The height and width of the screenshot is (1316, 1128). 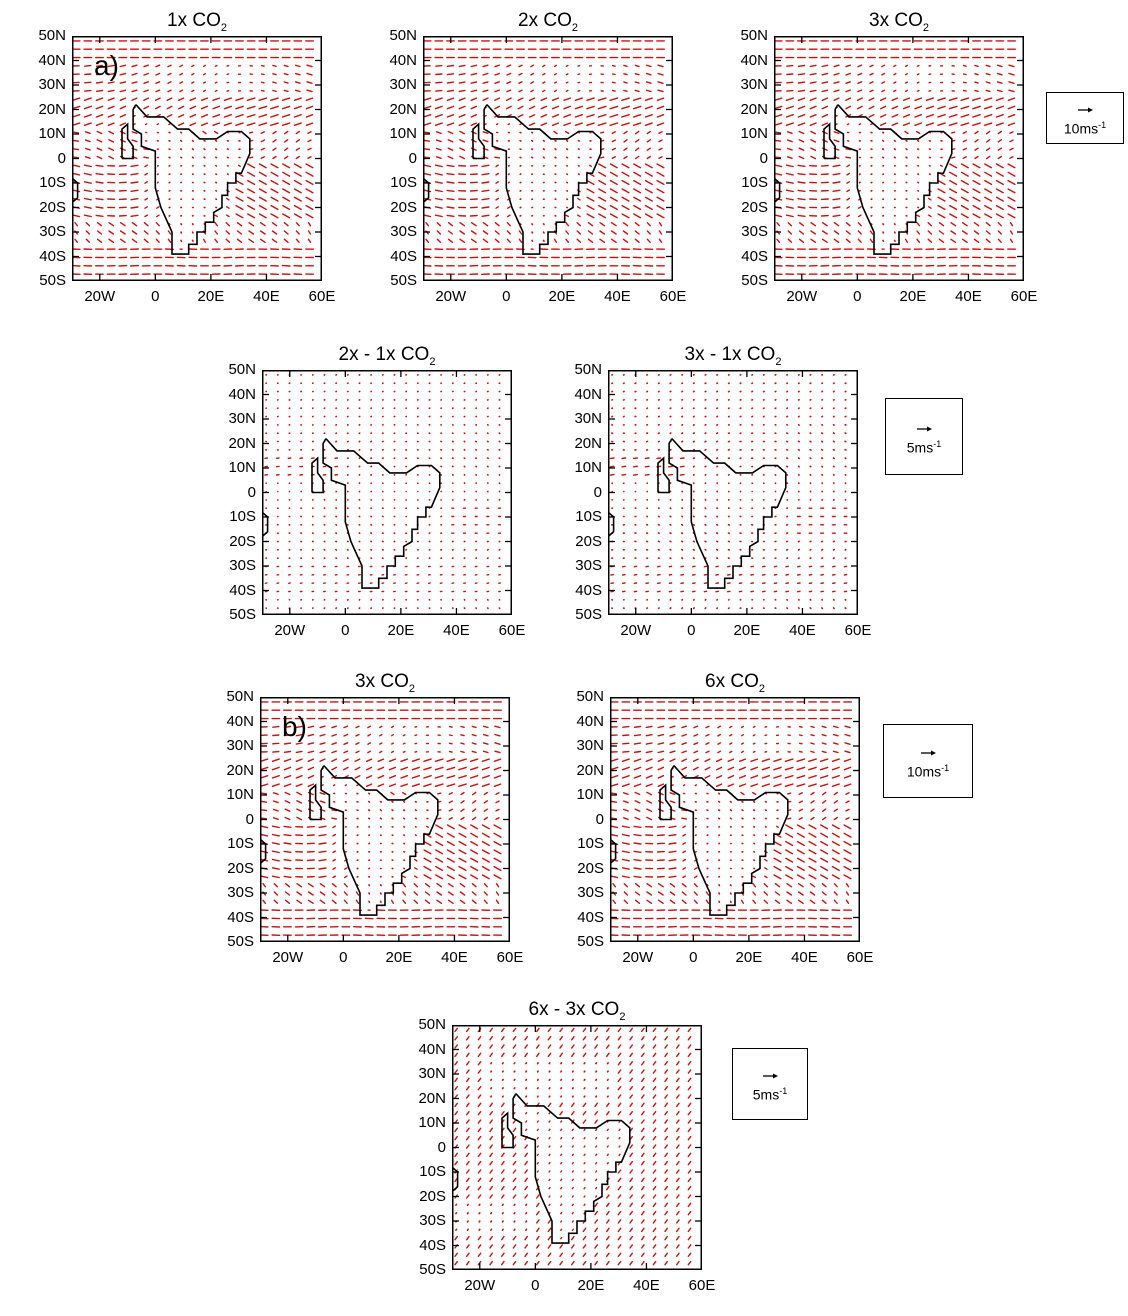 I want to click on africa-coastline, so click(x=191, y=179).